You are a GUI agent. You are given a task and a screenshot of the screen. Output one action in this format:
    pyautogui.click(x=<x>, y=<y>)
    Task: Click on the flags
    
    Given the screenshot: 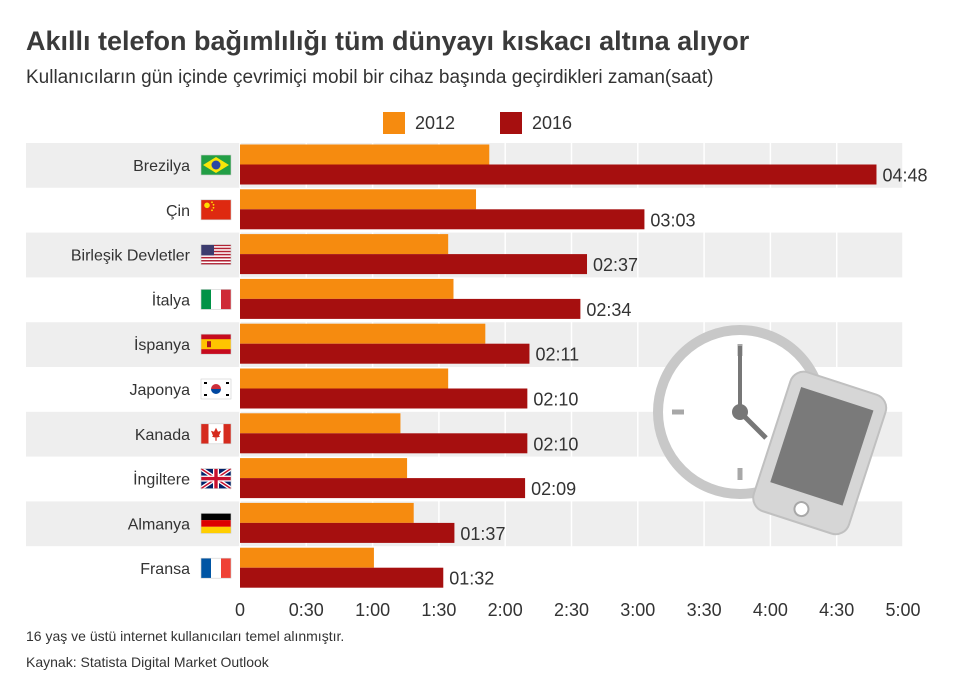 What is the action you would take?
    pyautogui.click(x=216, y=366)
    